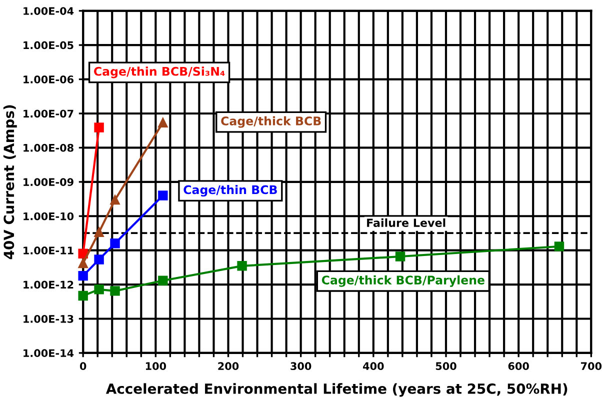  Describe the element at coordinates (83, 366) in the screenshot. I see `x-tick-label: 0` at that location.